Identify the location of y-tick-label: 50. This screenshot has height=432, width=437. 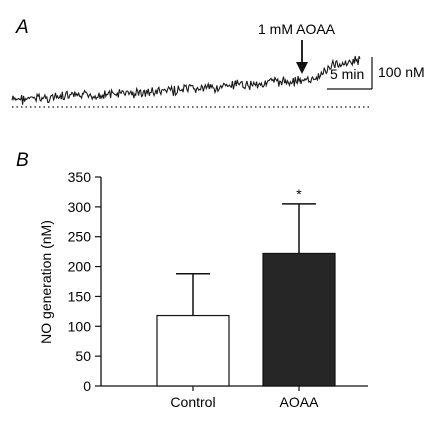
(83, 356).